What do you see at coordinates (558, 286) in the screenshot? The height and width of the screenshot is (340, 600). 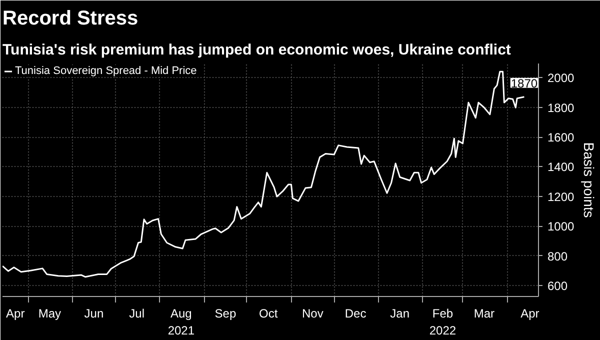 I see `y-tick-label: 600` at bounding box center [558, 286].